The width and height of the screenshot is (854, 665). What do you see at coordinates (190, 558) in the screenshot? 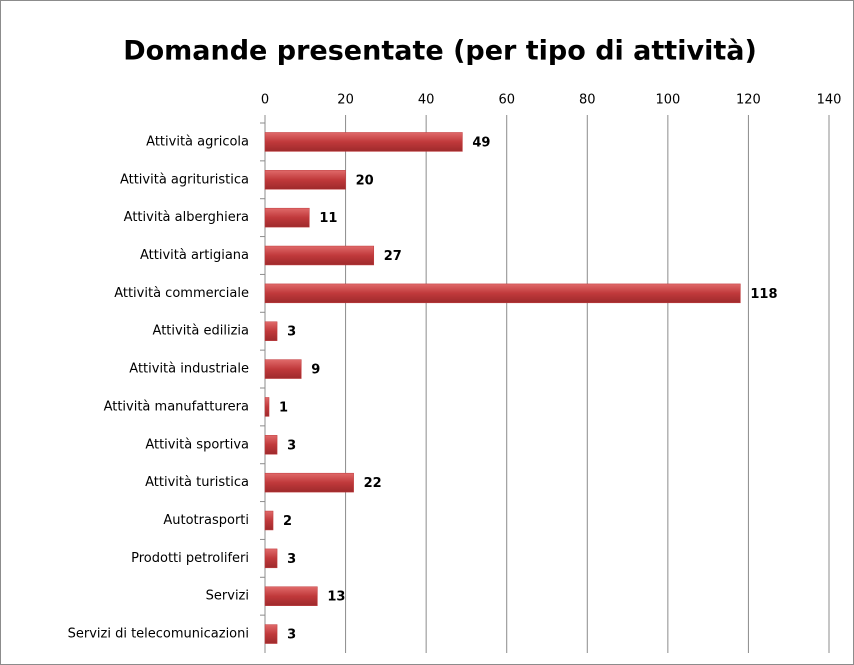
I see `y-tick-label: Prodotti petroliferi` at bounding box center [190, 558].